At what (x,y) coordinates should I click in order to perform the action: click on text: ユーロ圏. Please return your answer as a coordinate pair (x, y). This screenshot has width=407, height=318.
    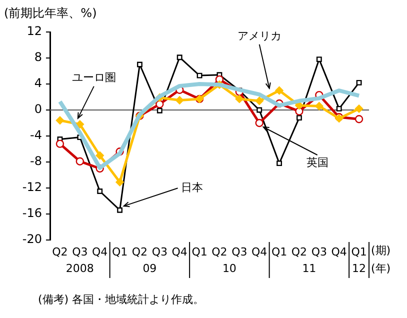
    Looking at the image, I should click on (94, 77).